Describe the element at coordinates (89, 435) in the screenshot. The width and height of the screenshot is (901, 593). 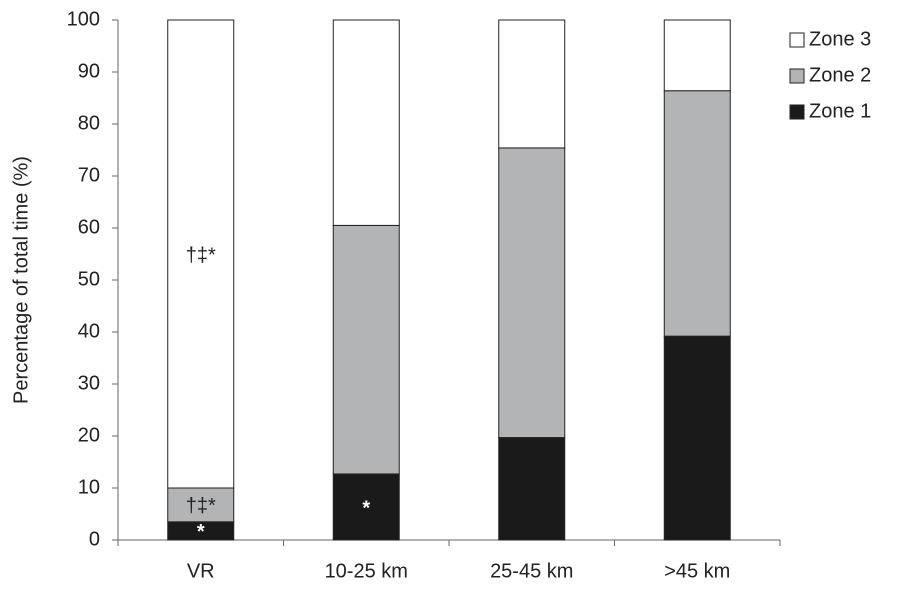
I see `y-tick-label: 20` at that location.